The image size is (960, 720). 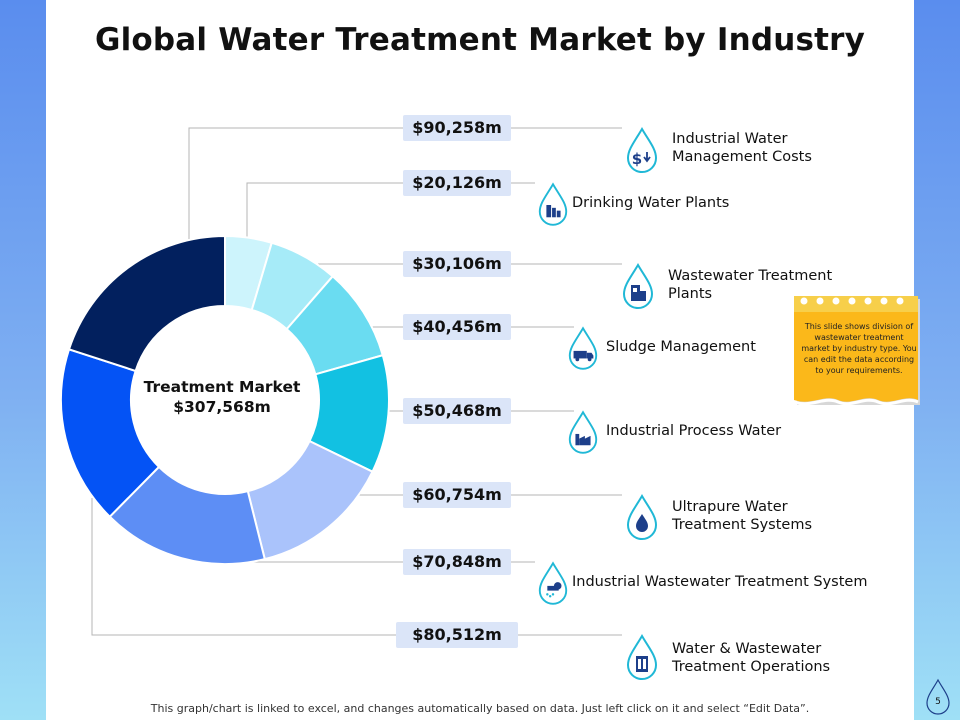 What do you see at coordinates (642, 657) in the screenshot?
I see `tank-icon` at bounding box center [642, 657].